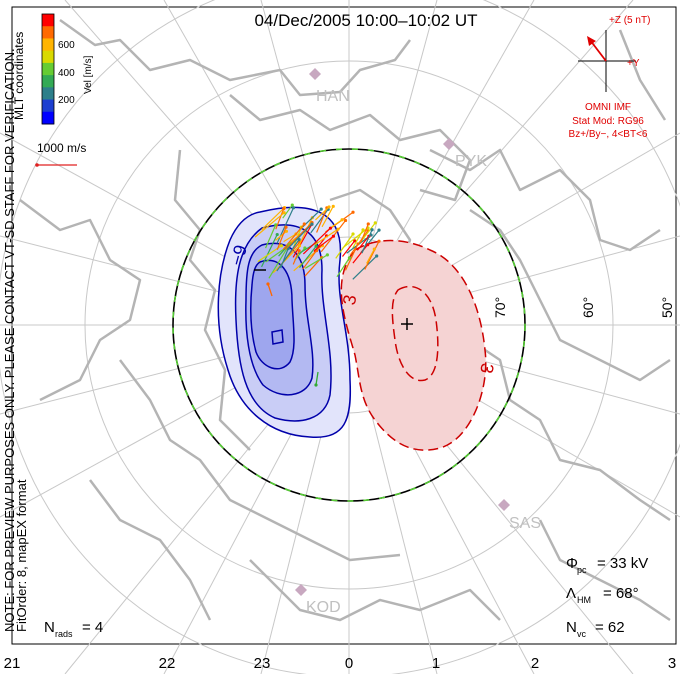 This screenshot has height=674, width=680. I want to click on mlt-tick-23: 23, so click(262, 663).